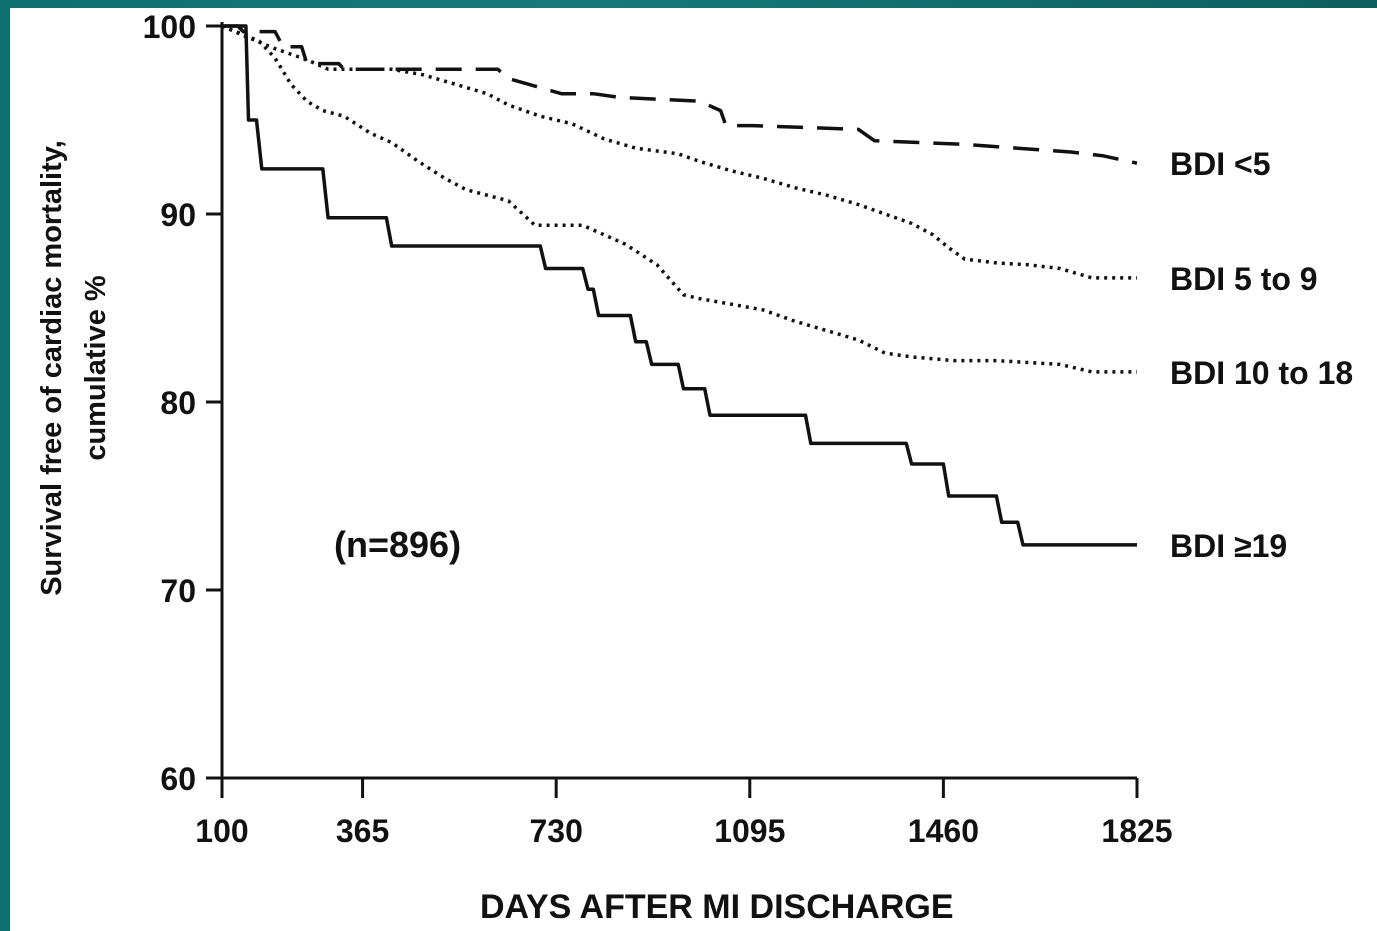 This screenshot has height=931, width=1377. What do you see at coordinates (555, 831) in the screenshot?
I see `x-tick-label-730: 730` at bounding box center [555, 831].